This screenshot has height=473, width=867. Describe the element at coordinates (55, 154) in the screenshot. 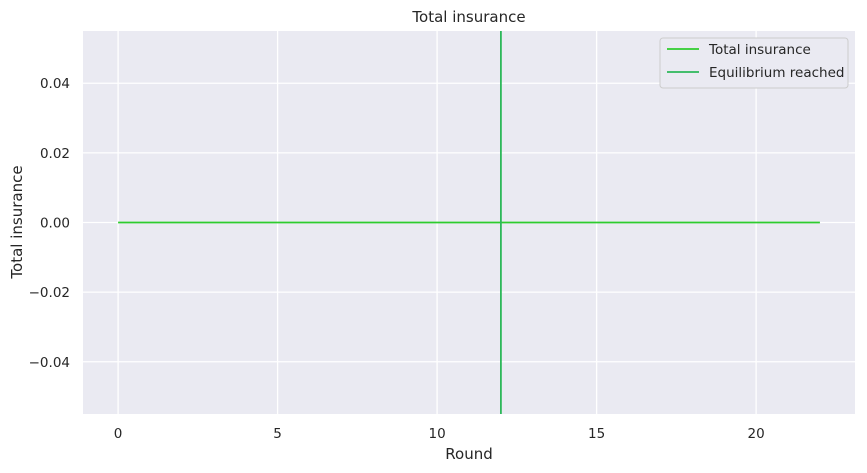

I see `y-tick-label: 0.02` at that location.